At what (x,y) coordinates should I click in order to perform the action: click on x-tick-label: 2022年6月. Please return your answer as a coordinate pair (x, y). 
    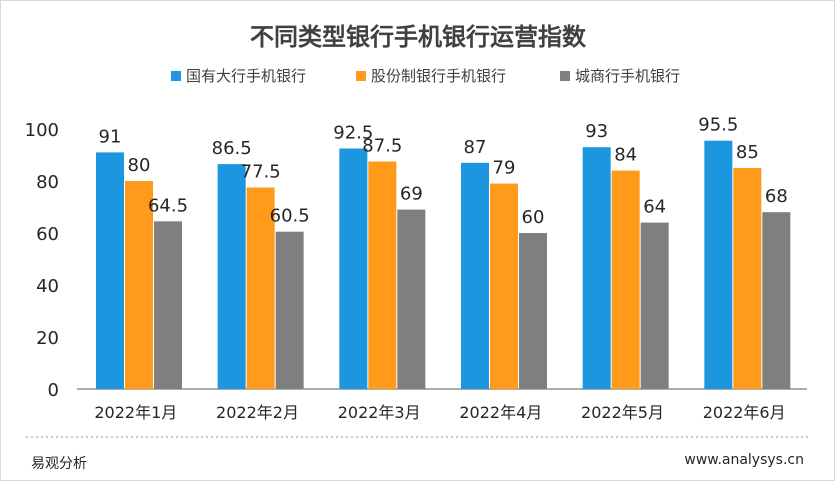
    Looking at the image, I should click on (744, 412).